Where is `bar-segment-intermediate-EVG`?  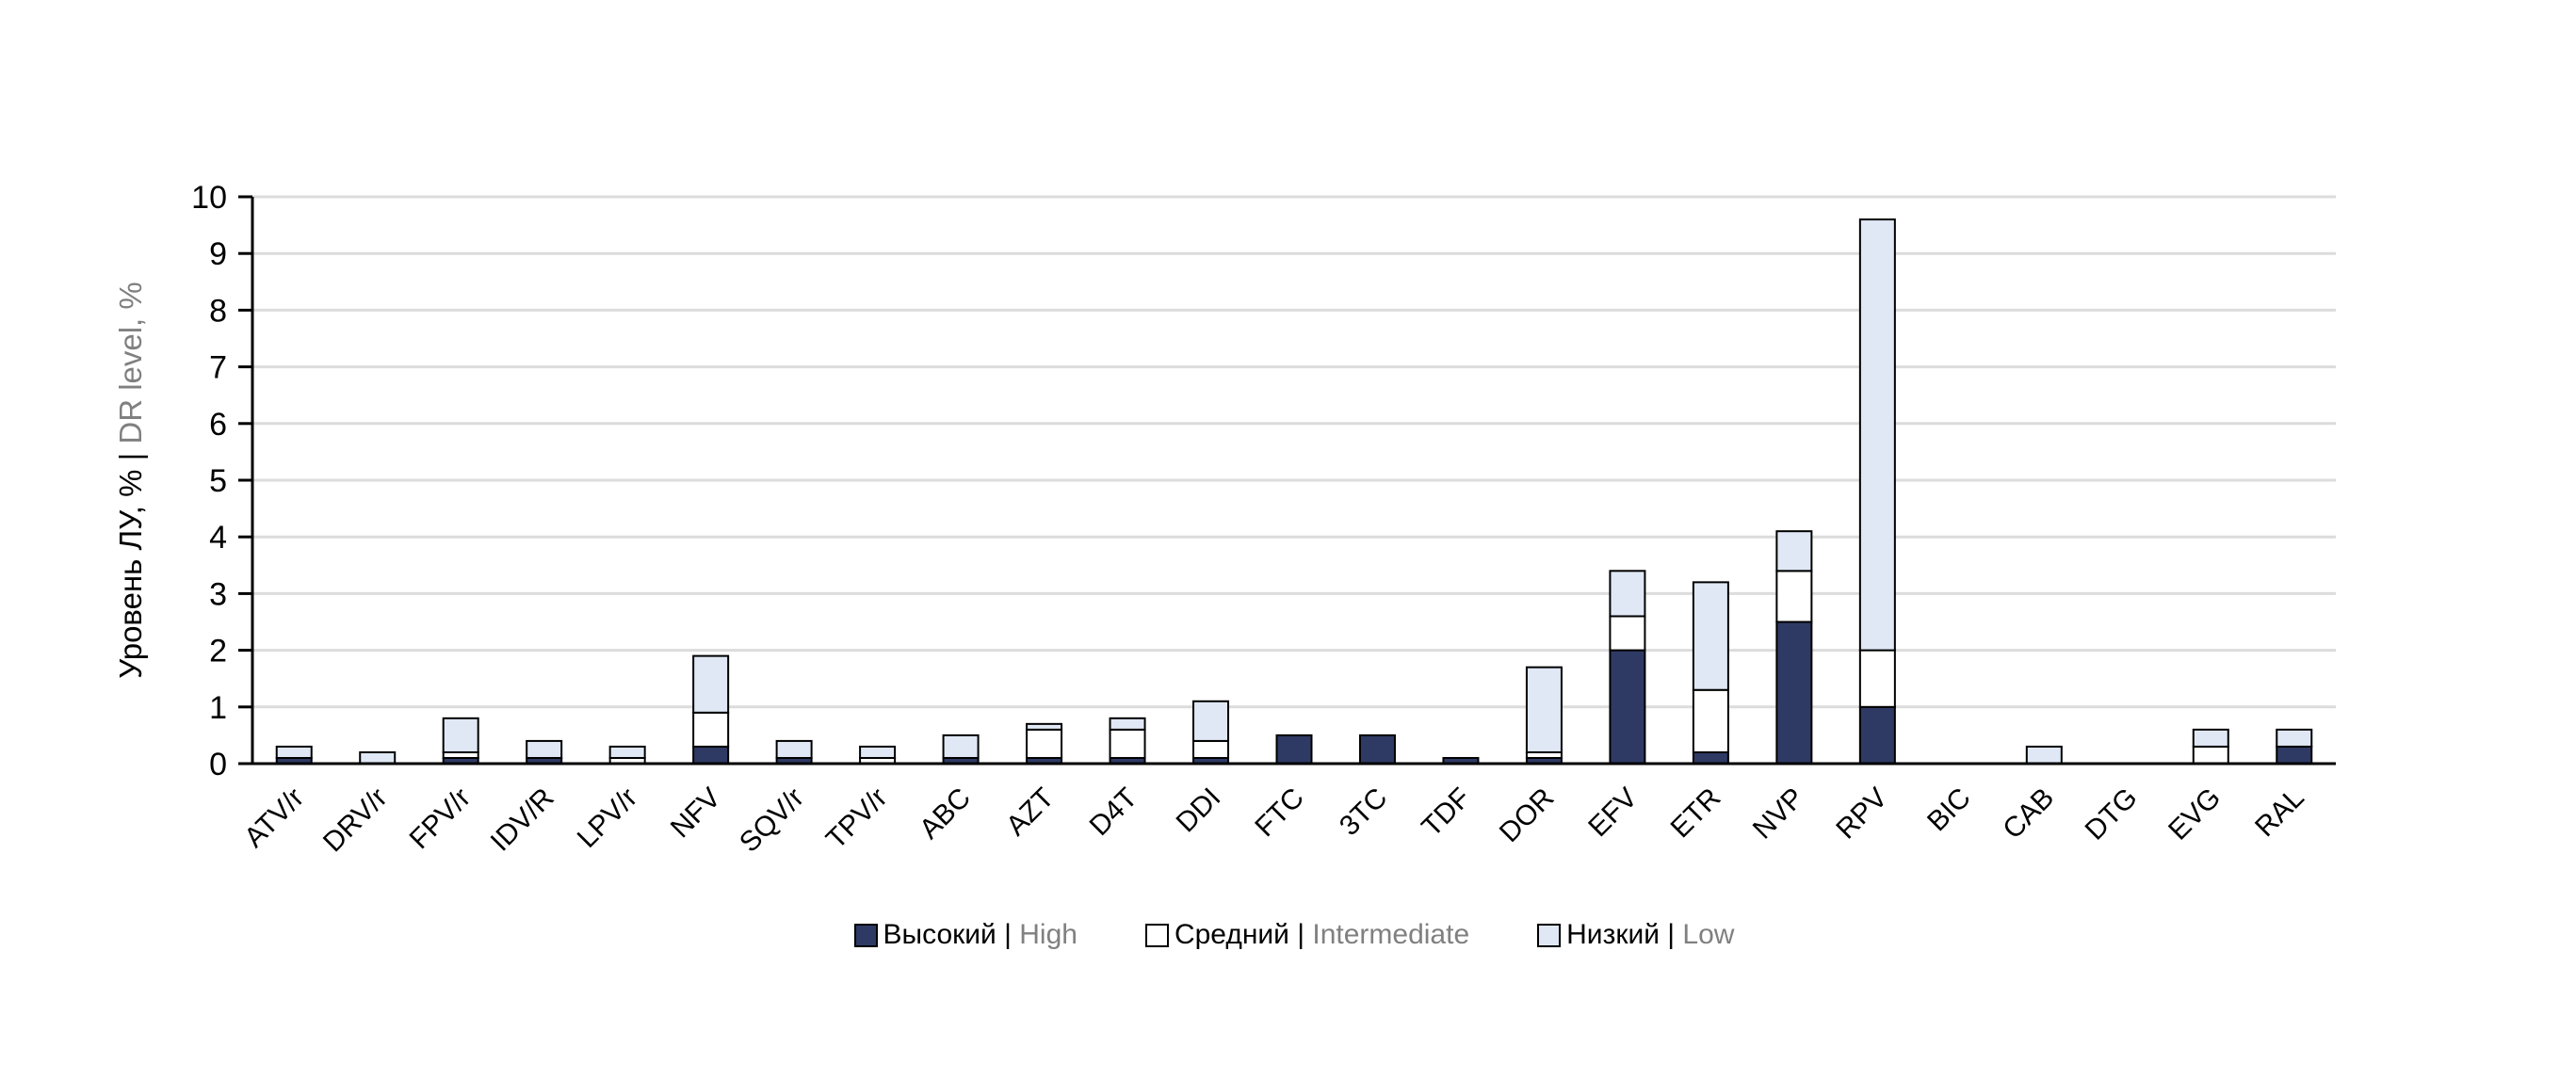 bar-segment-intermediate-EVG is located at coordinates (2210, 756).